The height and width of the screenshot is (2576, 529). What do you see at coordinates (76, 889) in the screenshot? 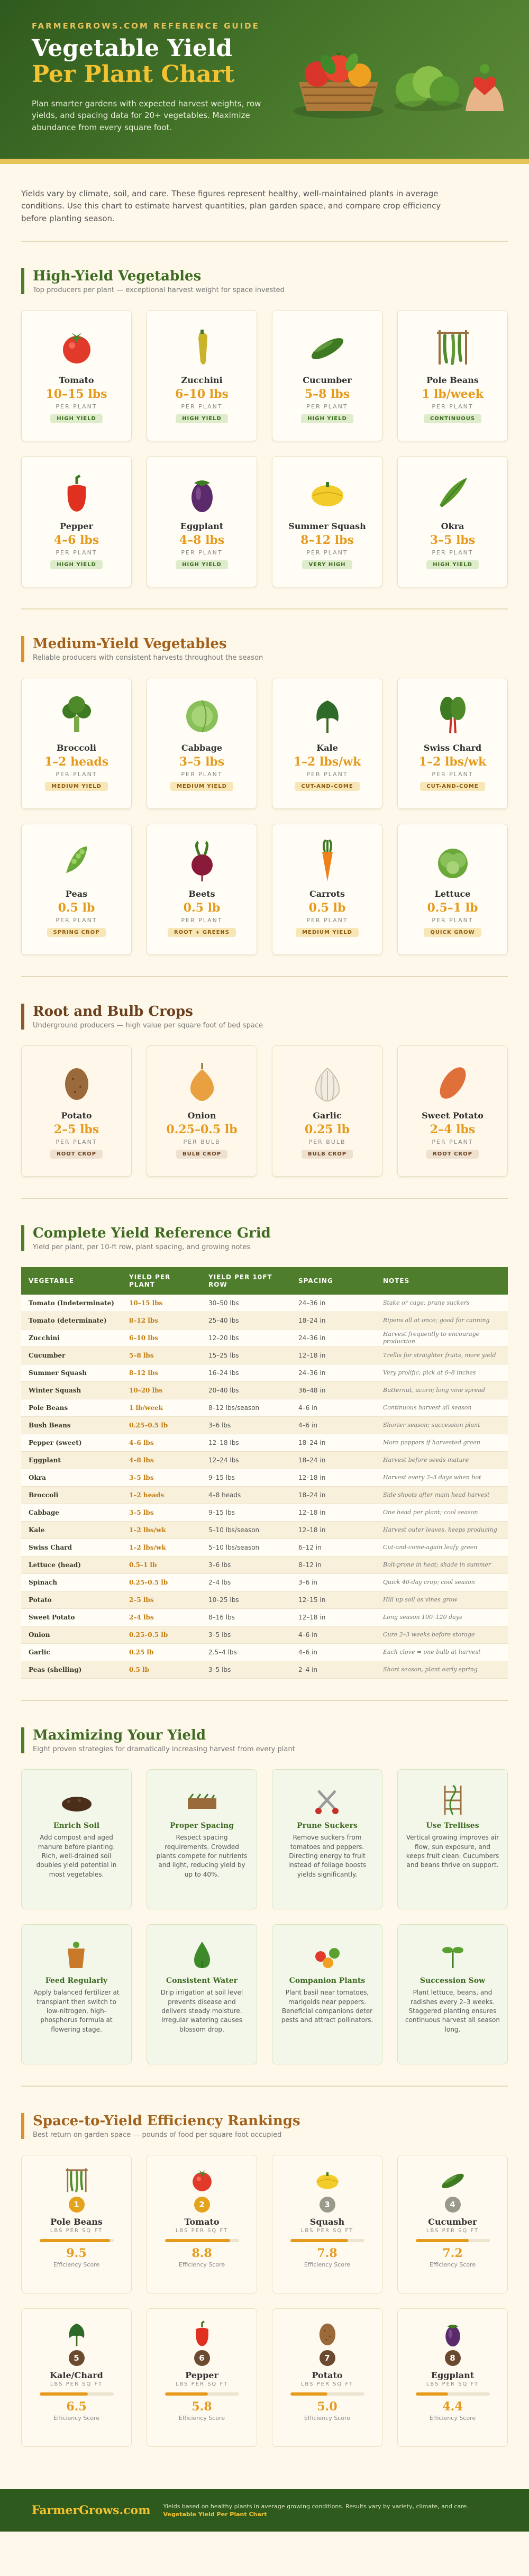
I see `vegetable-card: Peas 0.5 lb PER PLANT SPRING CROP` at bounding box center [76, 889].